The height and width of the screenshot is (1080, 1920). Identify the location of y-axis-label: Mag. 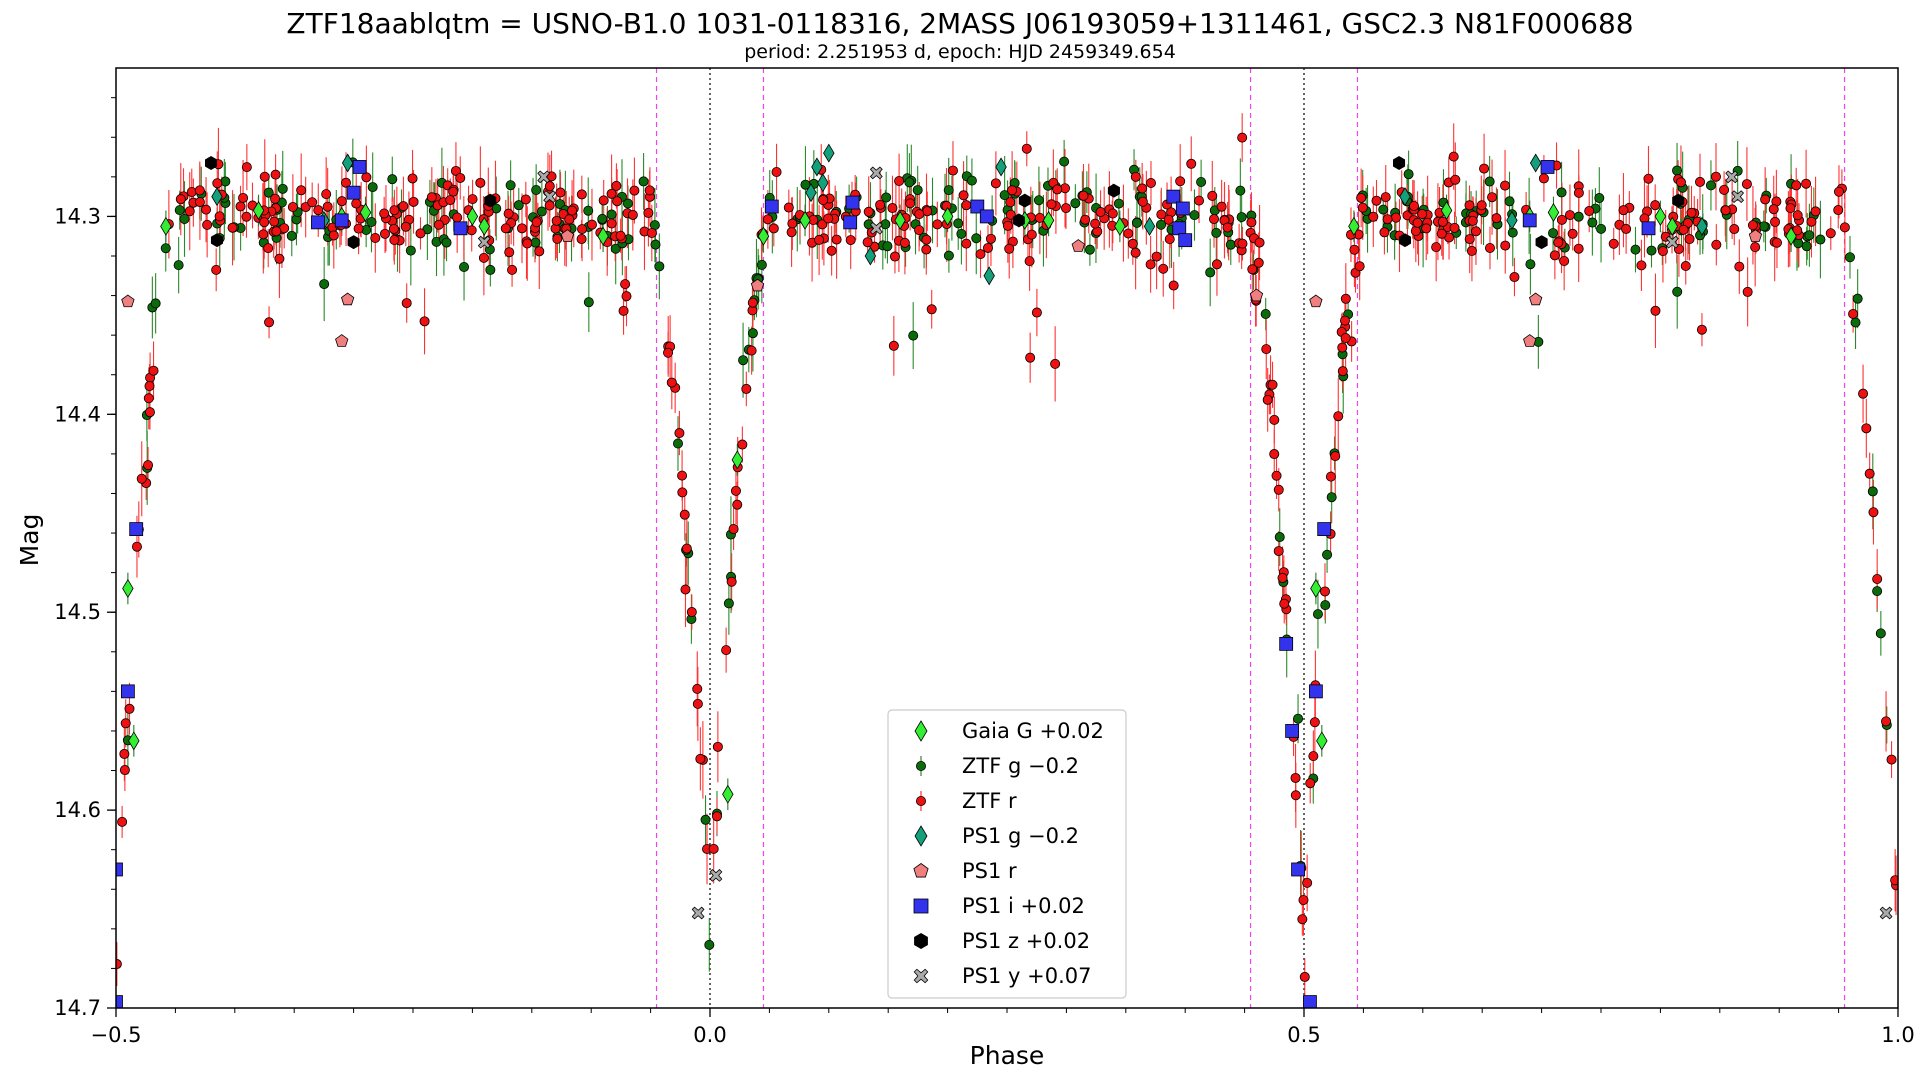
(29, 540).